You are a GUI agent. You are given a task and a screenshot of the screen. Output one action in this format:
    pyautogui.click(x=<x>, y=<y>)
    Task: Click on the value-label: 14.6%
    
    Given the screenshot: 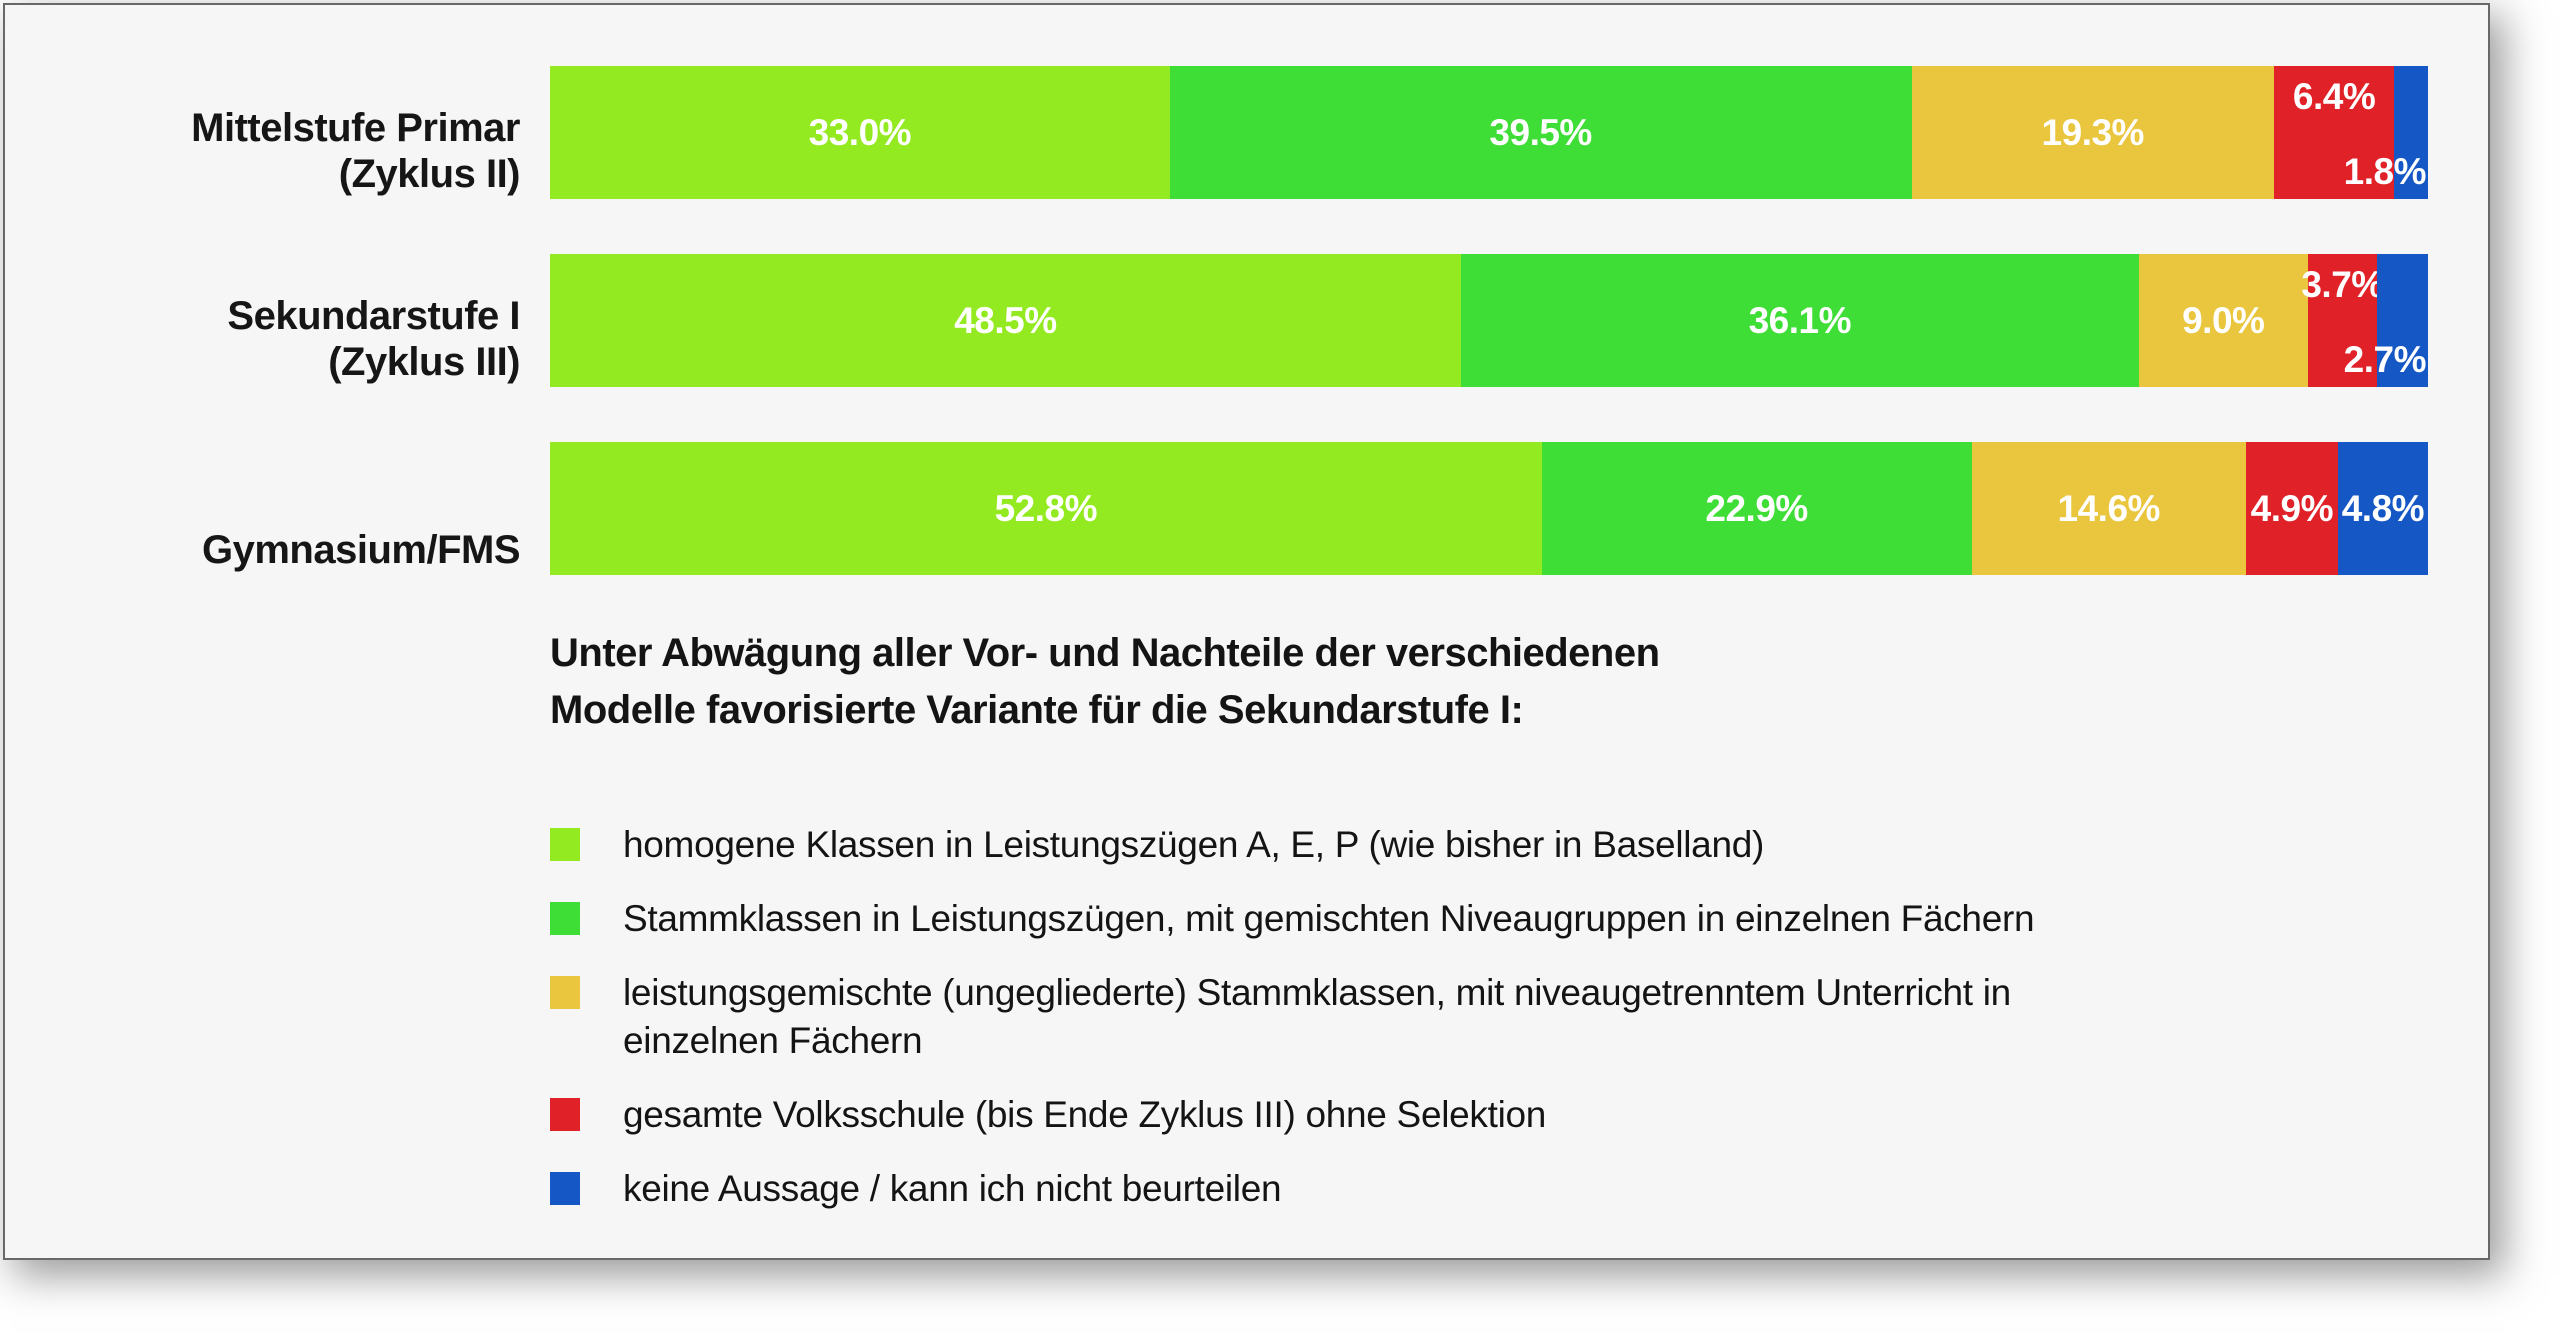 What is the action you would take?
    pyautogui.click(x=2109, y=508)
    